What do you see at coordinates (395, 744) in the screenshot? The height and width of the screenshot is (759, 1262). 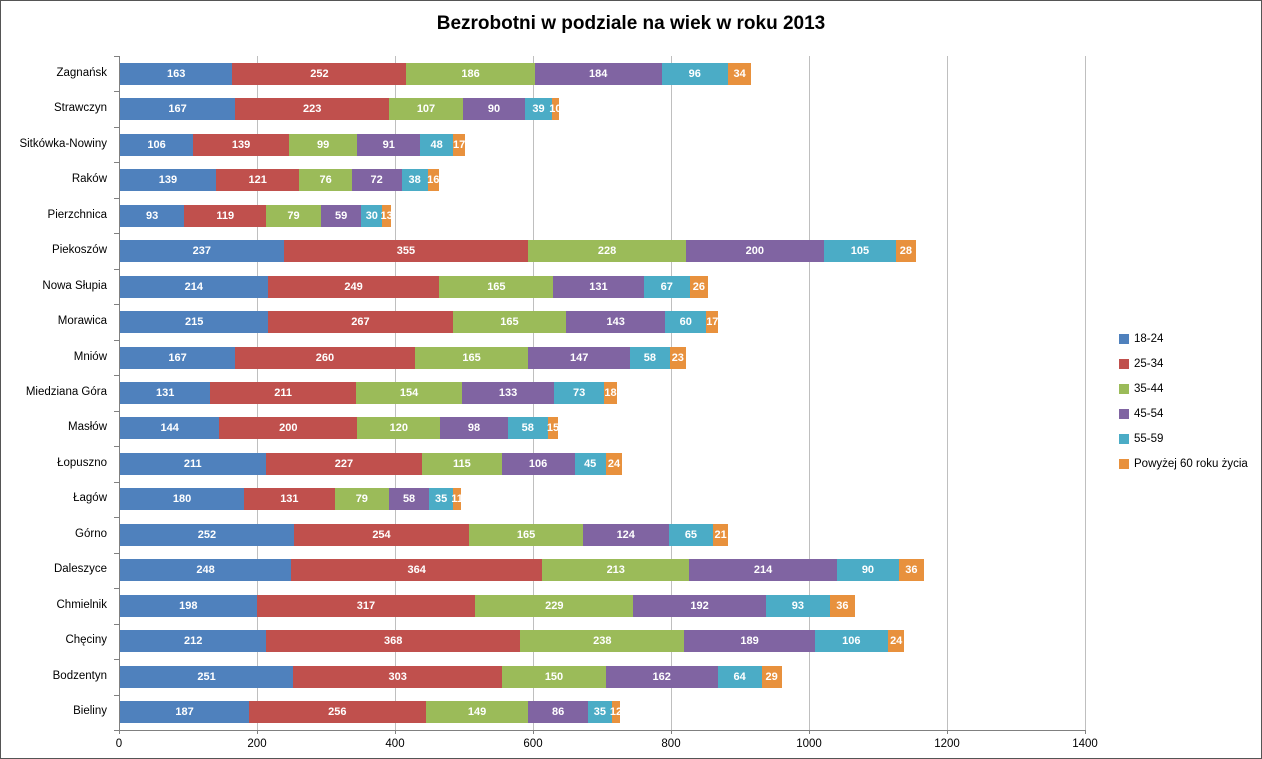 I see `x-axis-tick-label: 400` at bounding box center [395, 744].